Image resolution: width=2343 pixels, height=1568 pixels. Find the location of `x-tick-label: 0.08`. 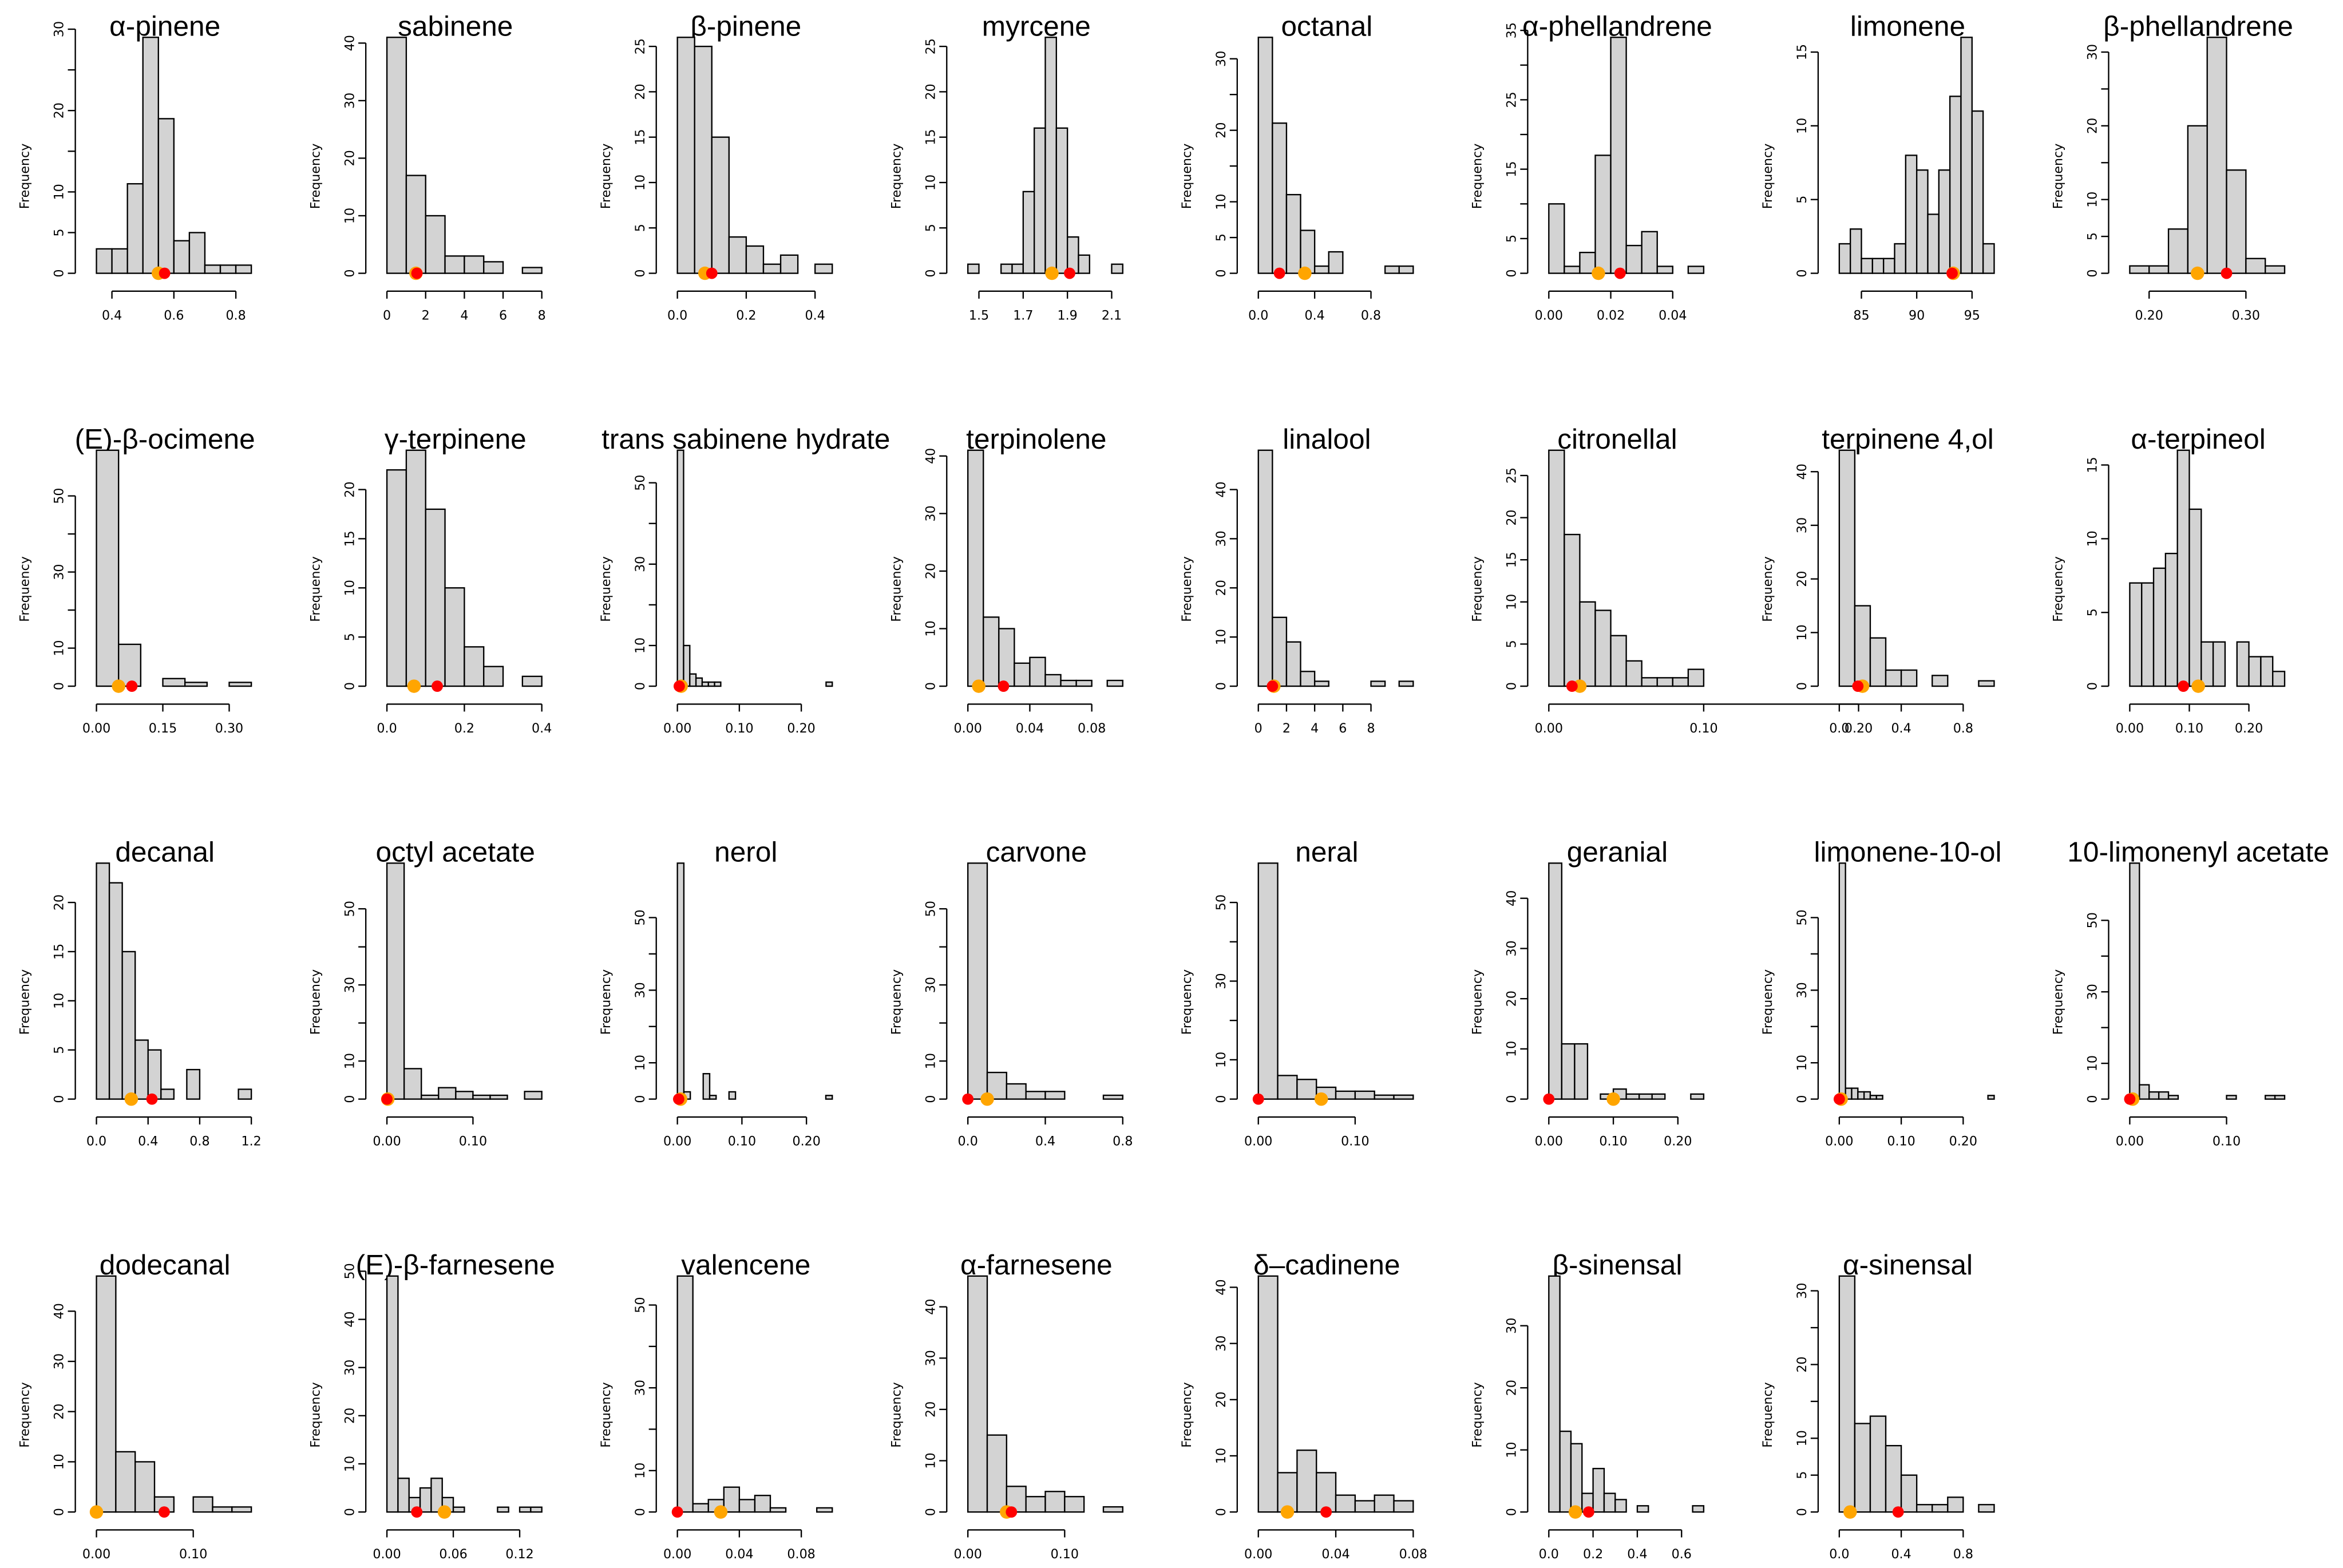

x-tick-label: 0.08 is located at coordinates (801, 1554).